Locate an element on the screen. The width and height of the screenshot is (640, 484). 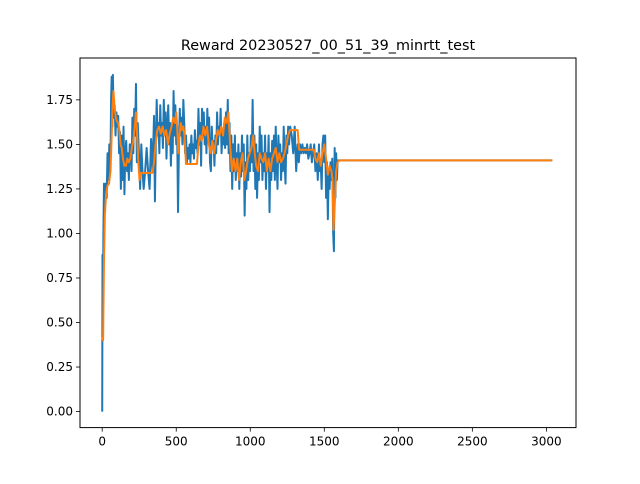
y-tick-label: 1.50 is located at coordinates (59, 144).